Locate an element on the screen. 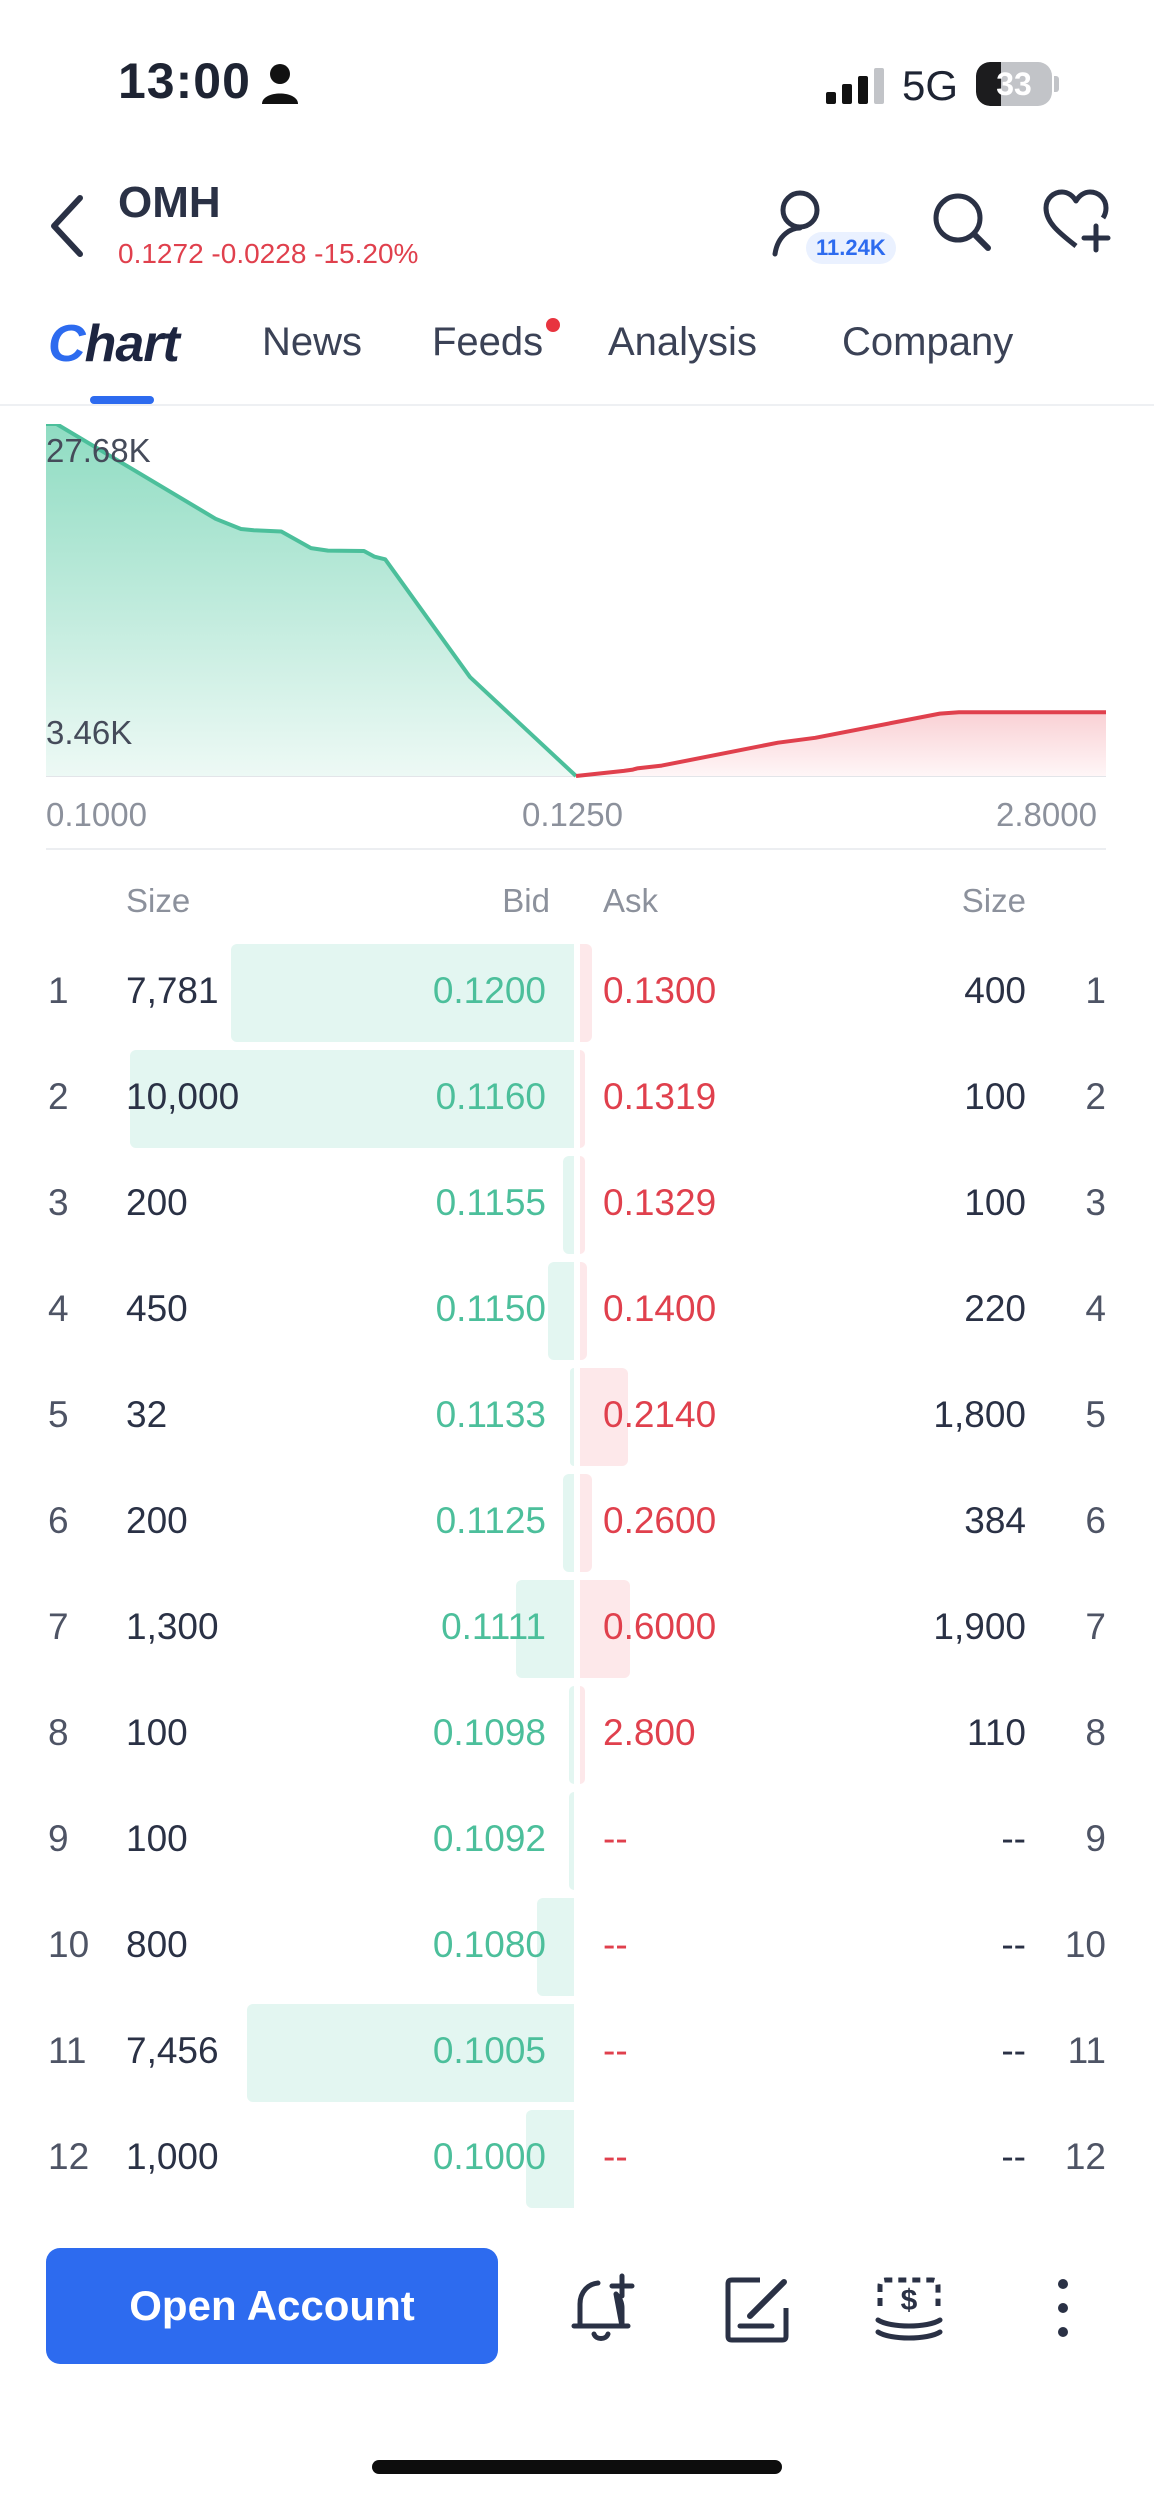  ask-depth-area is located at coordinates (841, 744).